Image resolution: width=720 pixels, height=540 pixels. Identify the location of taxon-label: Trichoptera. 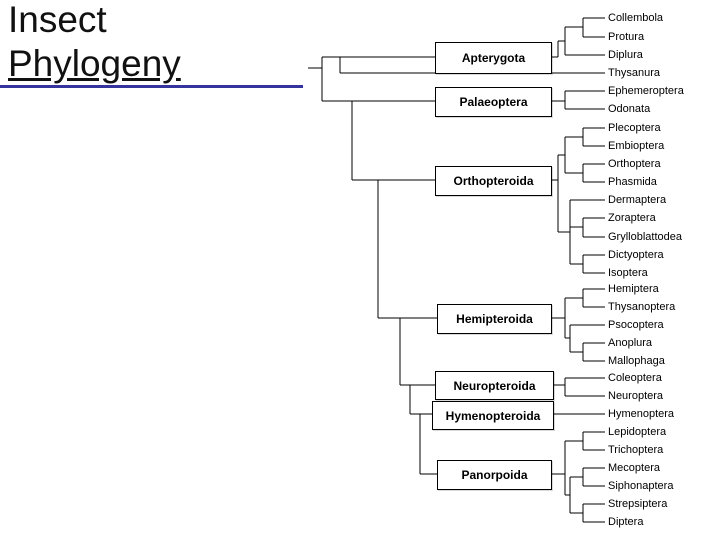
(636, 450).